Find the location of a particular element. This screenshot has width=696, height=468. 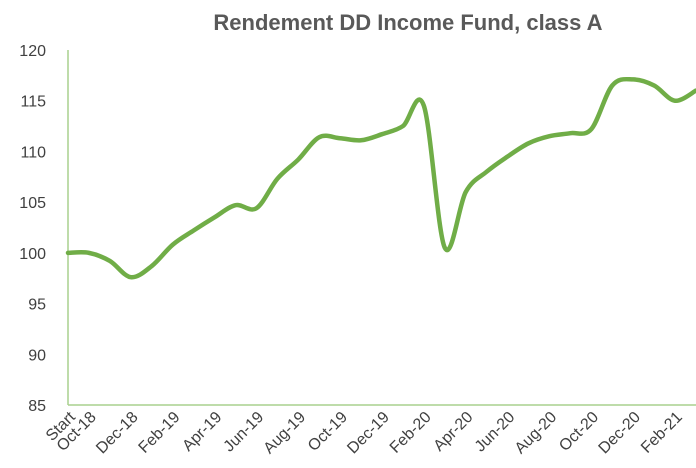

y-tick-label: 120 is located at coordinates (32, 51).